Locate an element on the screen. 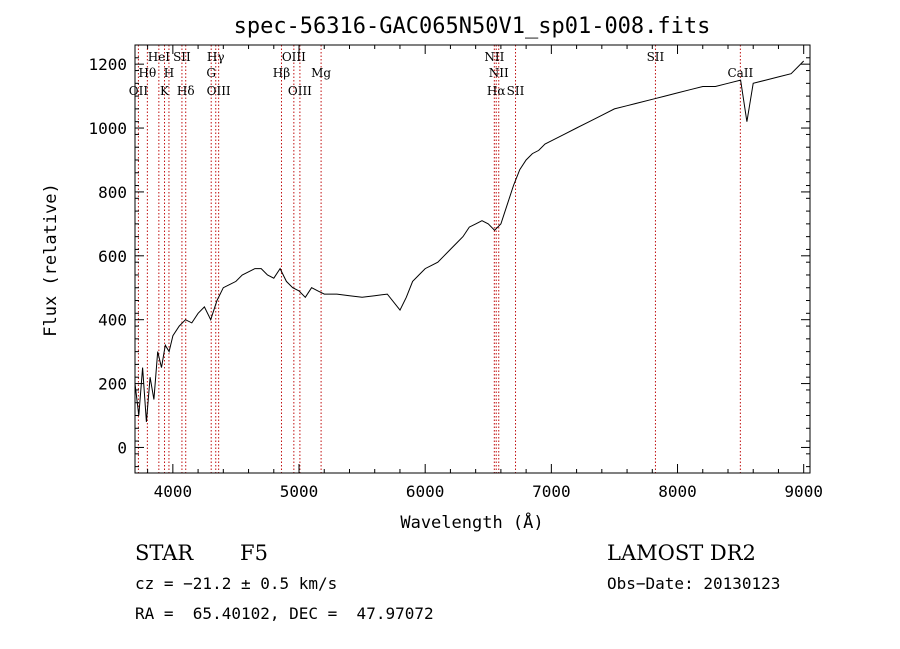  y-tick-label-0: 0 is located at coordinates (122, 447).